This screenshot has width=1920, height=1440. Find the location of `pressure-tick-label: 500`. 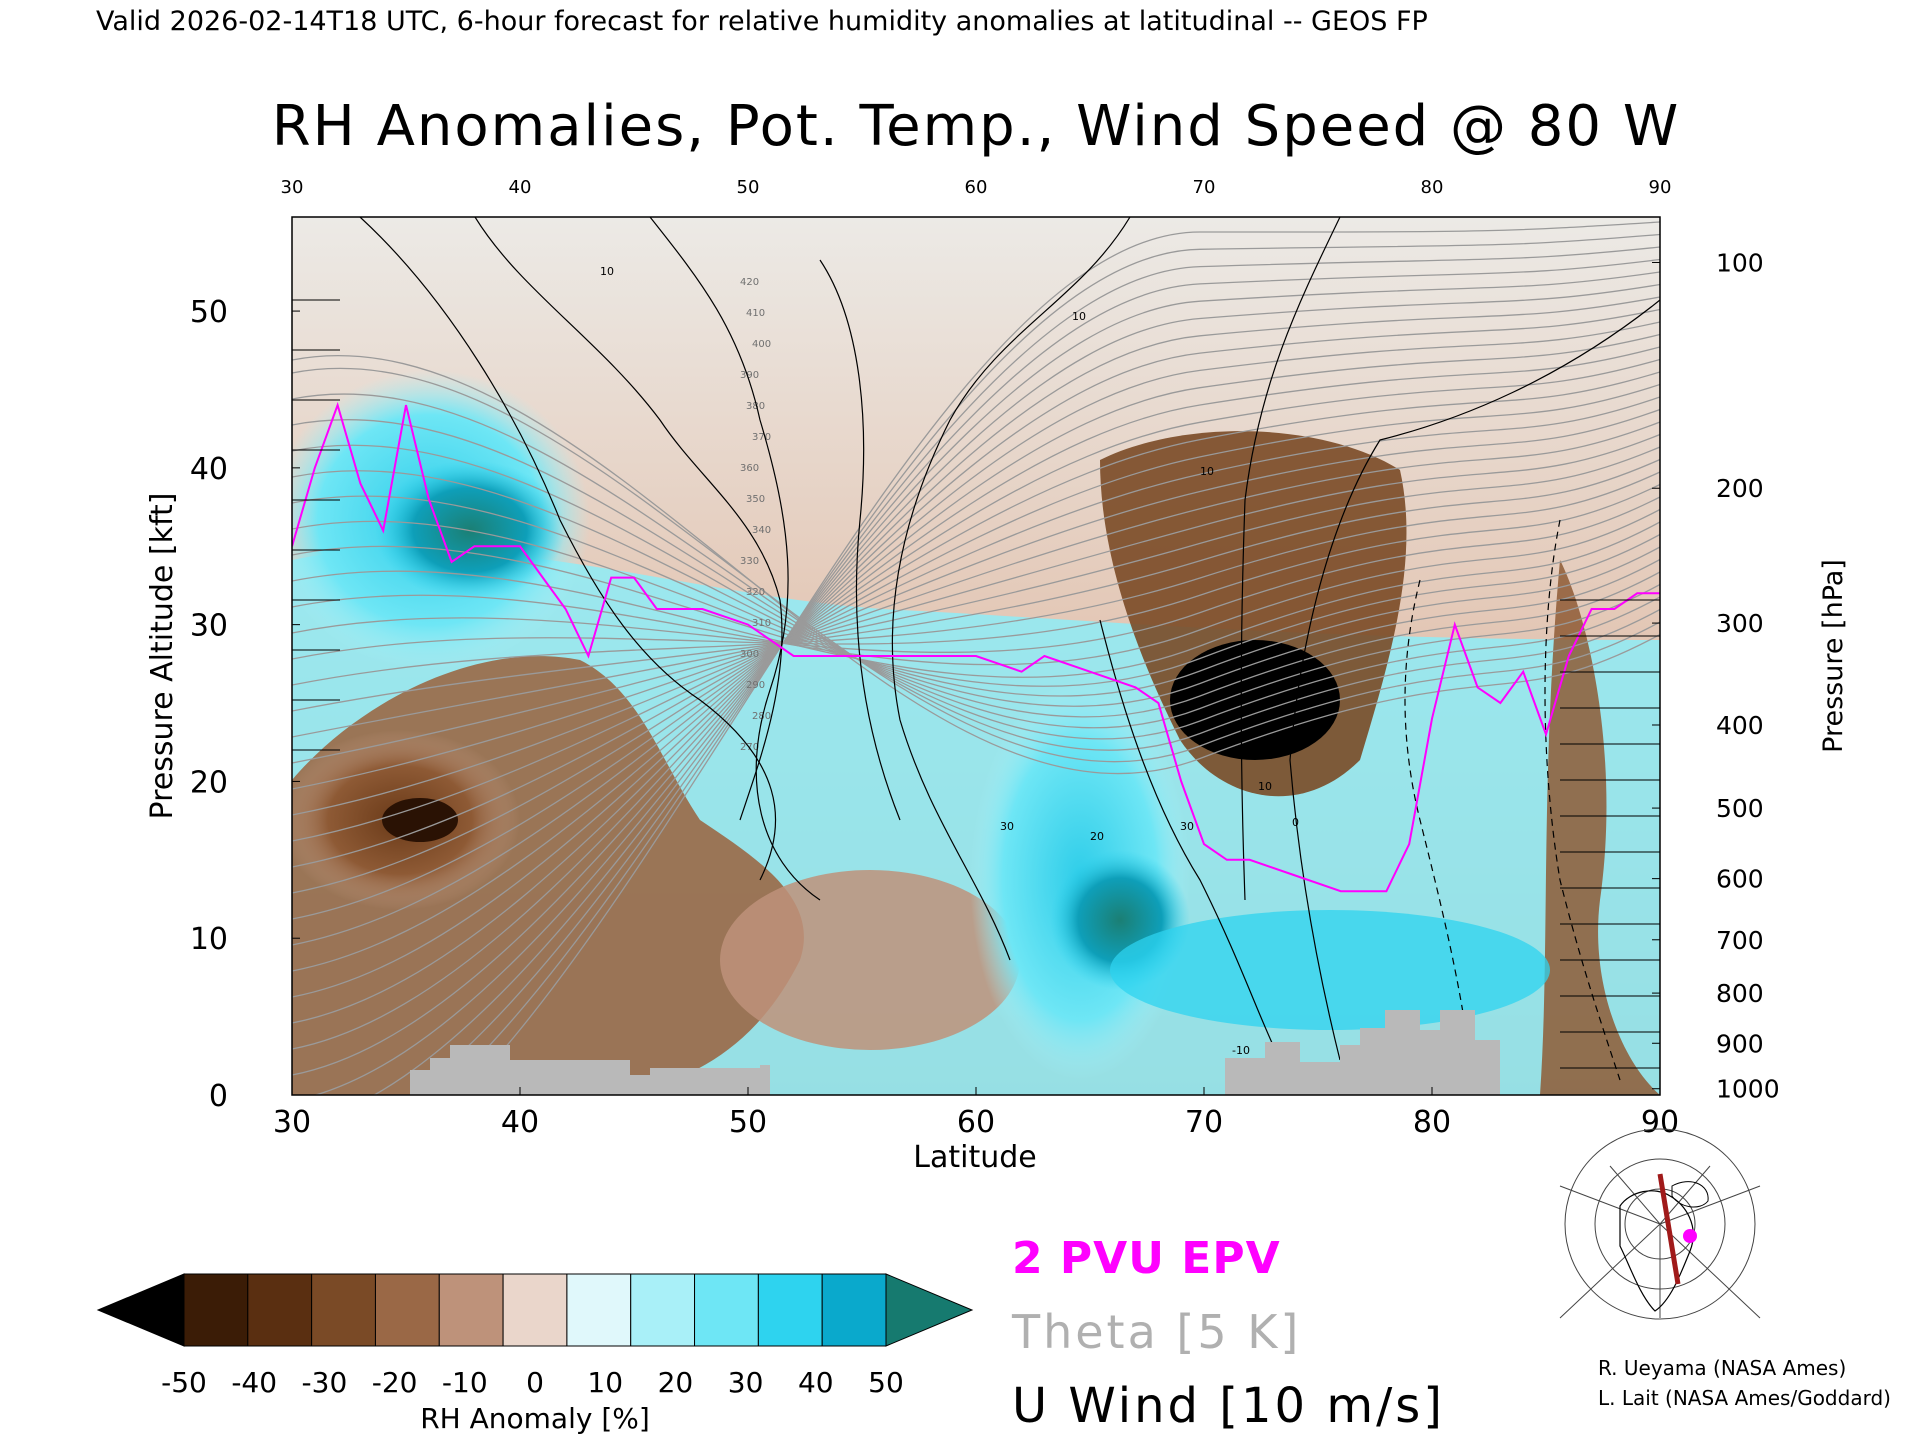

pressure-tick-label: 500 is located at coordinates (1740, 808).